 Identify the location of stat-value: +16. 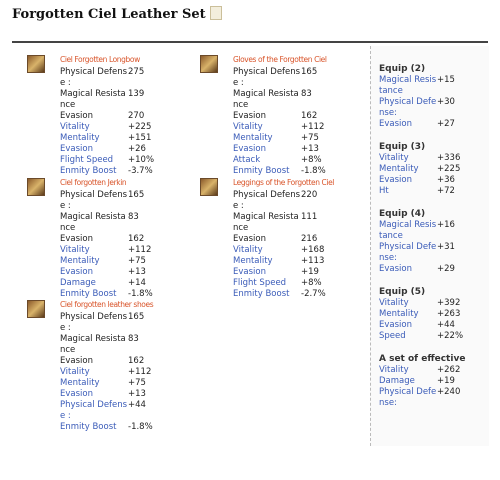
(446, 225).